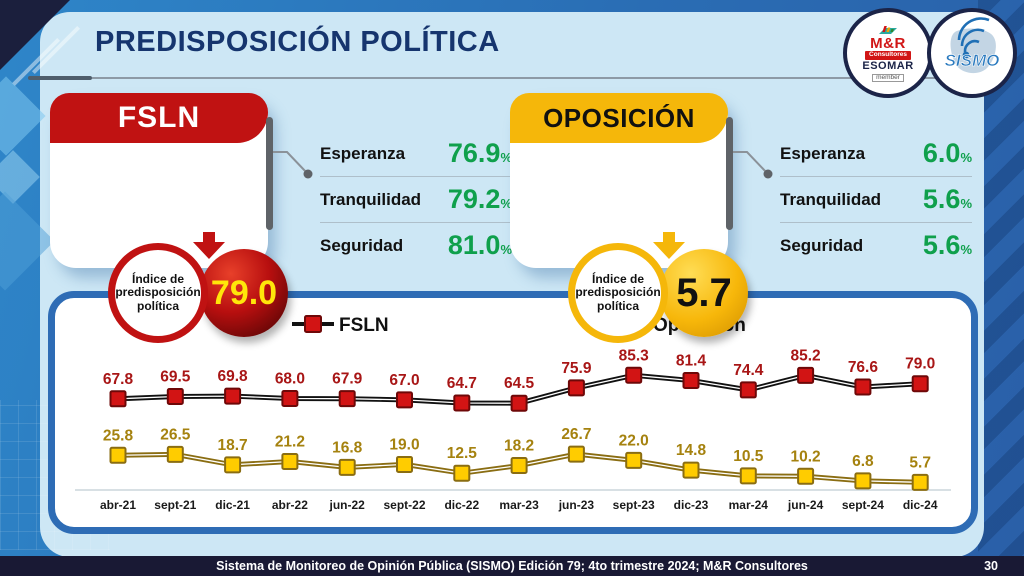 This screenshot has width=1024, height=576. Describe the element at coordinates (634, 440) in the screenshot. I see `svg-text: 22.0` at that location.